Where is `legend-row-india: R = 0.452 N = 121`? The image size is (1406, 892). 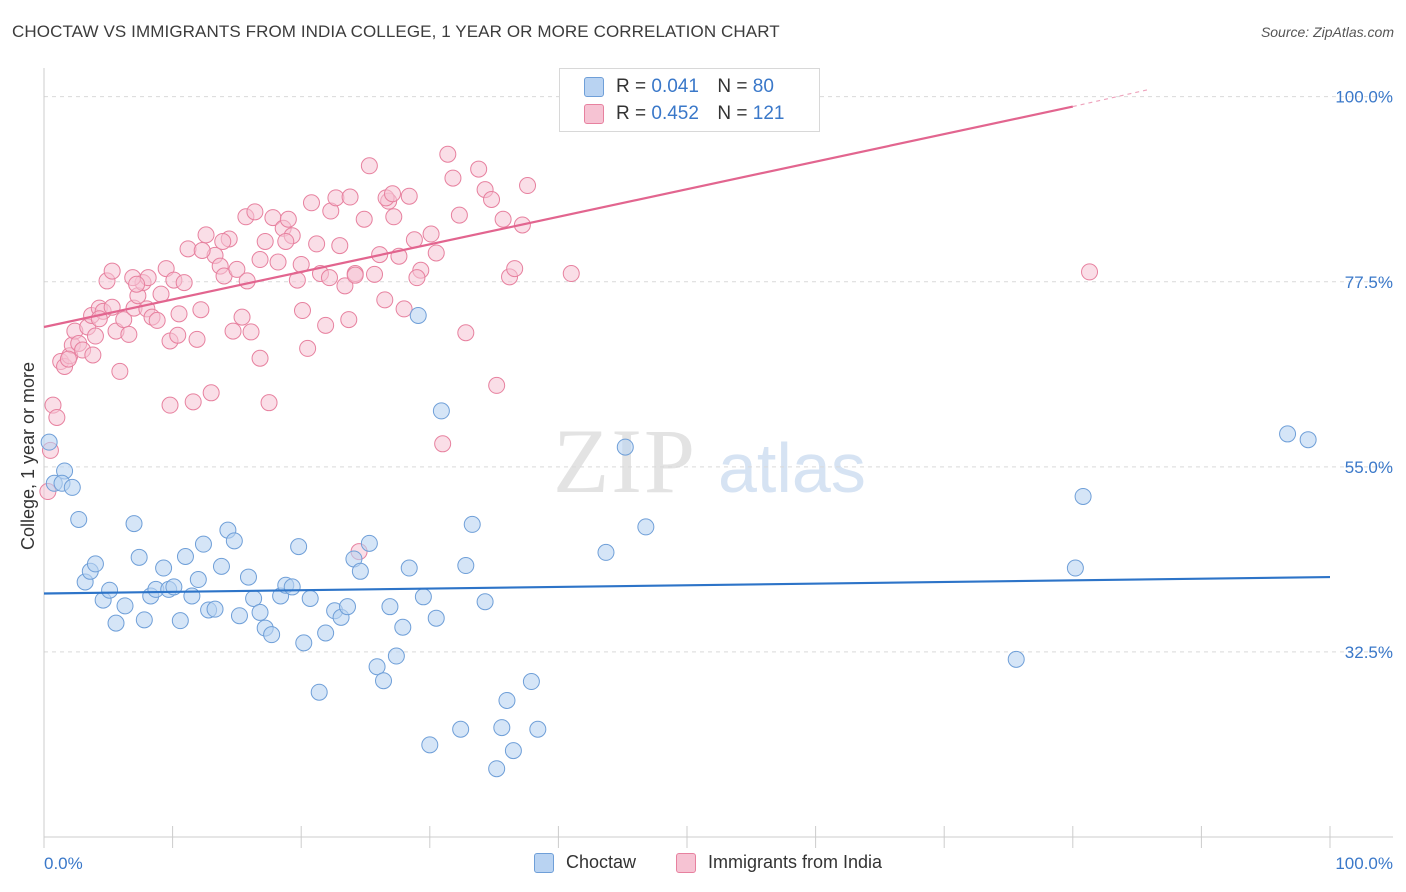
legend-row-india: R = 0.452 N = 121 is located at coordinates (684, 114).